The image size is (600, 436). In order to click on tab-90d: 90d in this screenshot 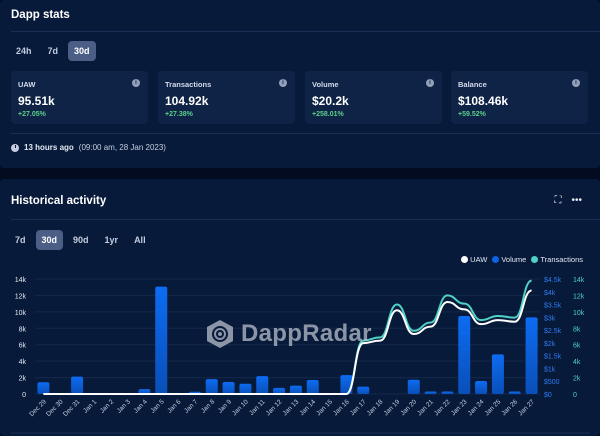, I will do `click(81, 240)`.